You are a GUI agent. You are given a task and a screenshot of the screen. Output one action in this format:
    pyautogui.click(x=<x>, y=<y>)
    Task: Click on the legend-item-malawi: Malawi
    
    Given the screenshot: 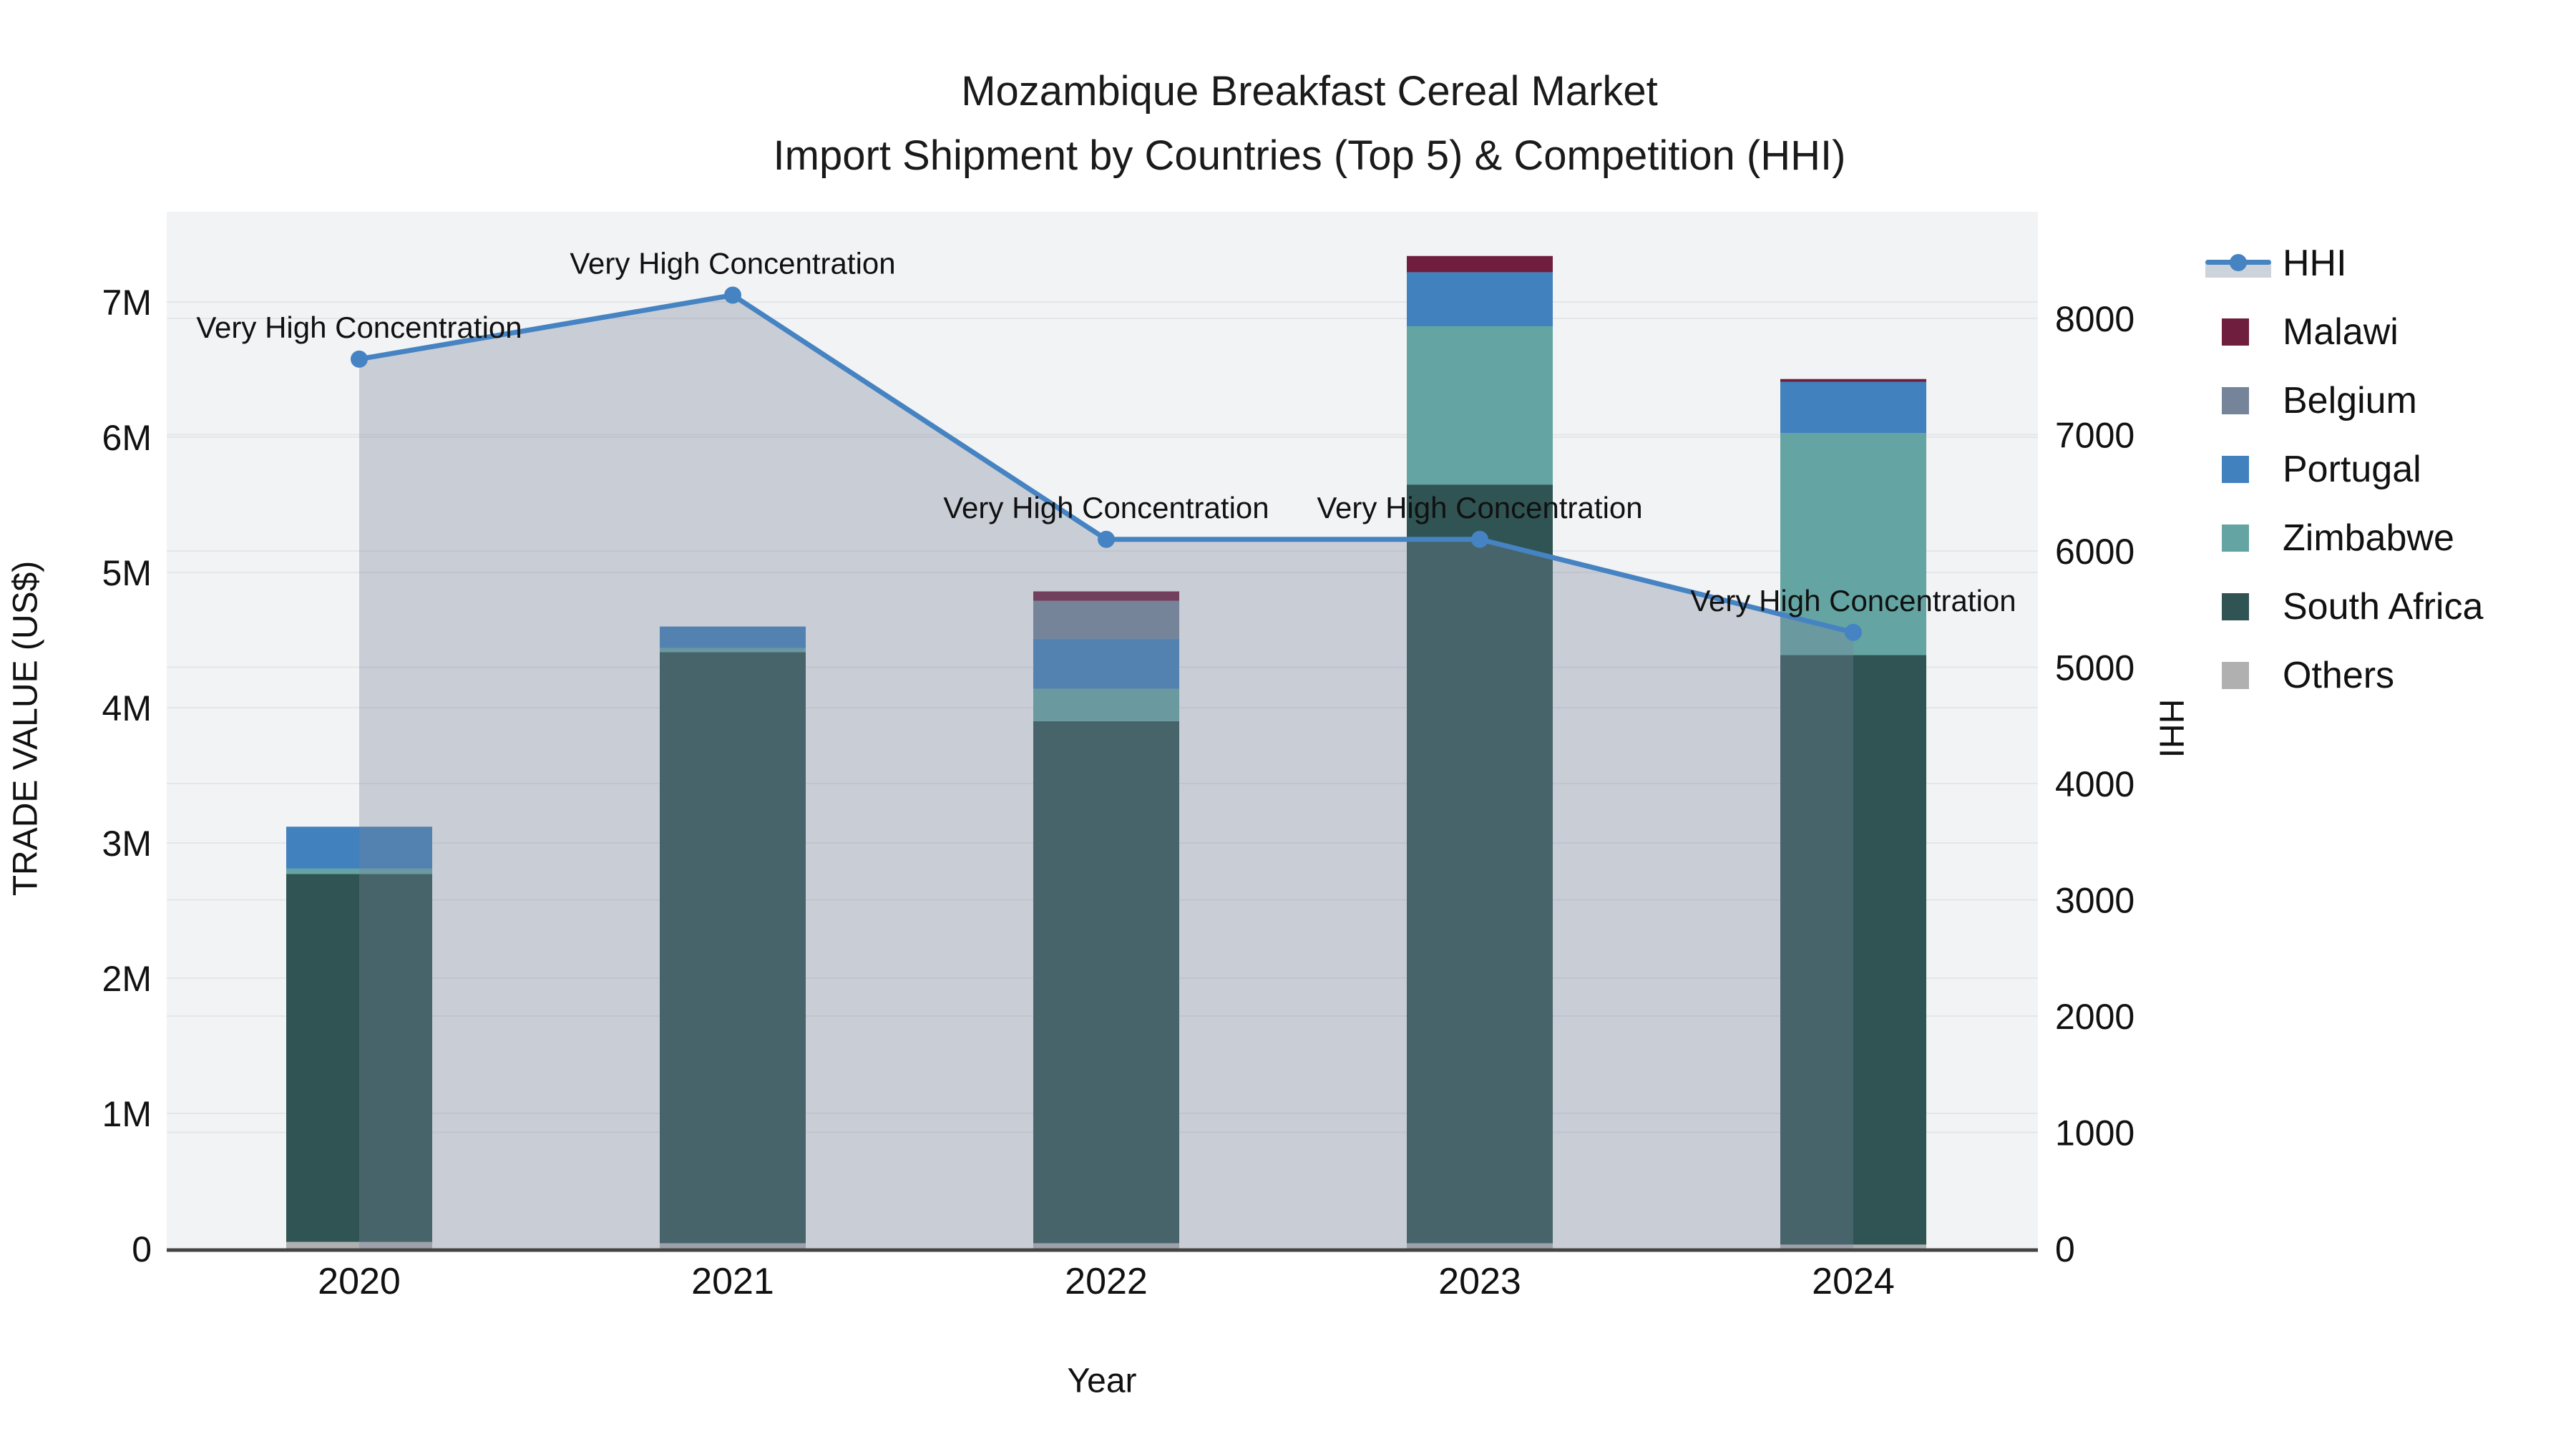 What is the action you would take?
    pyautogui.click(x=2344, y=332)
    